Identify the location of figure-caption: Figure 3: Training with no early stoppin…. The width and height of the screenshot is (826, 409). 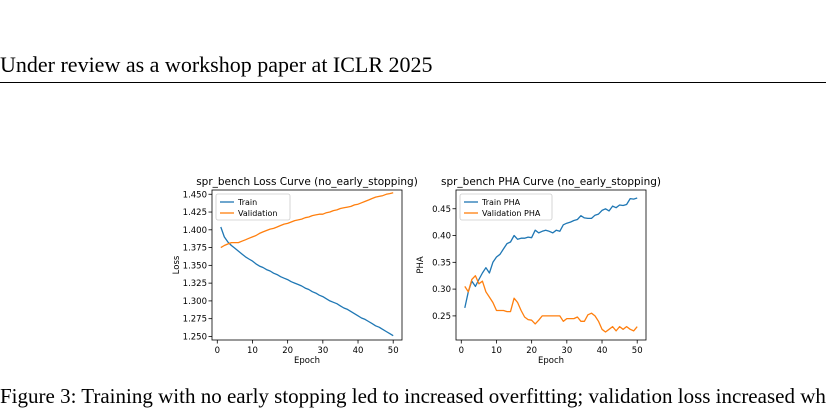
(413, 396).